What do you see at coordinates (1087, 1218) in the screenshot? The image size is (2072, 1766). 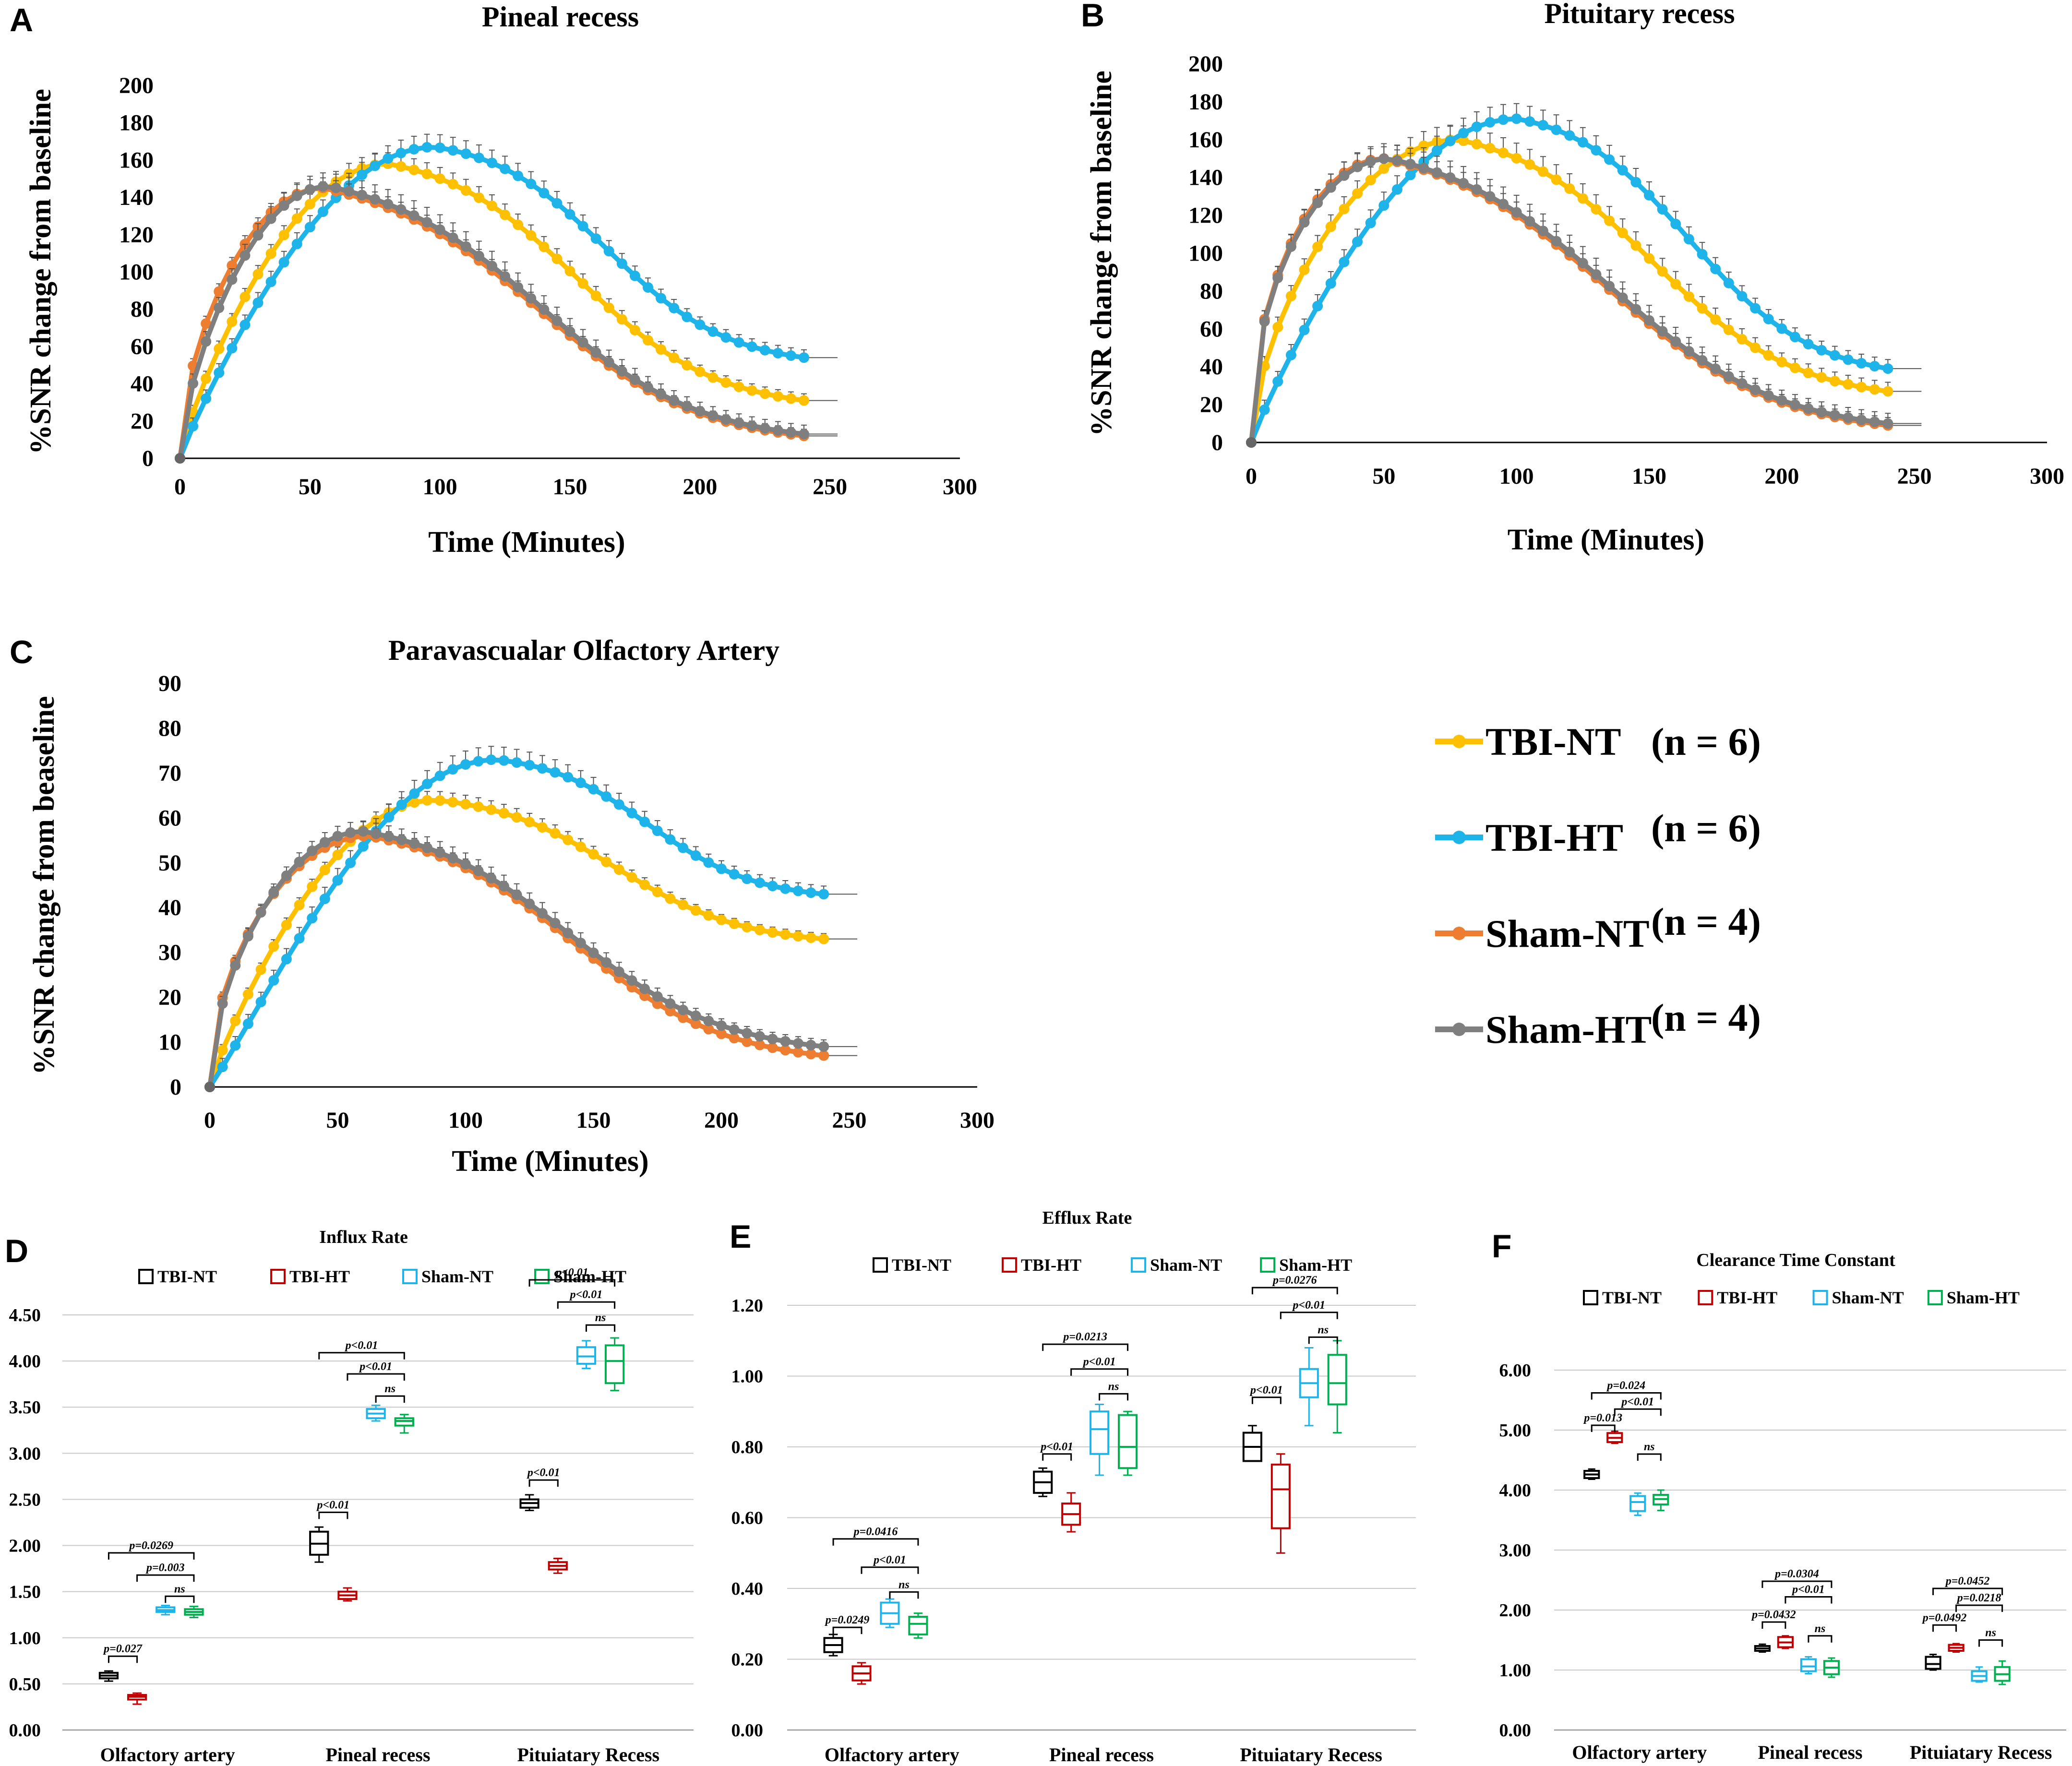 I see `chart-title: Efflux Rate` at bounding box center [1087, 1218].